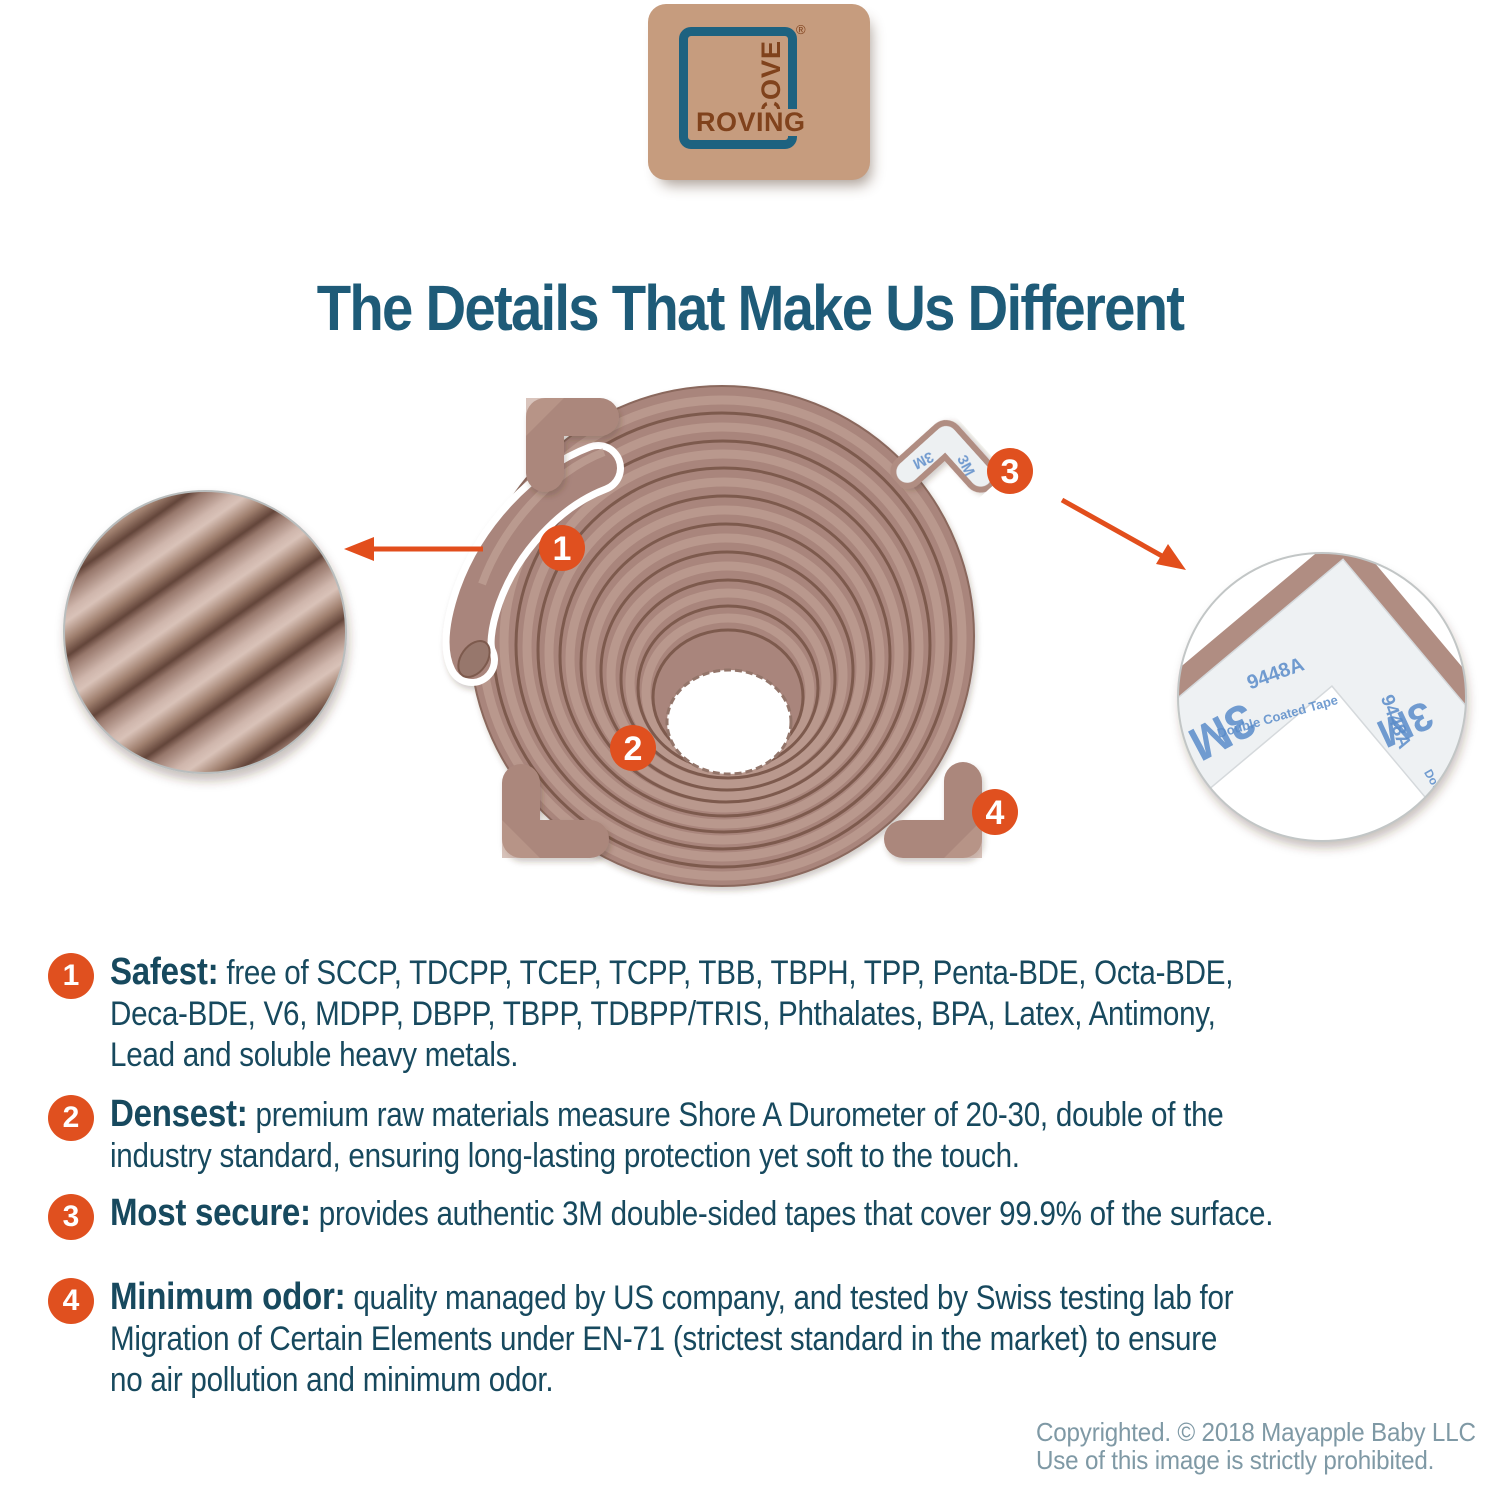 The image size is (1500, 1500). I want to click on roving-cove-logo: COVE ROVING ®, so click(759, 92).